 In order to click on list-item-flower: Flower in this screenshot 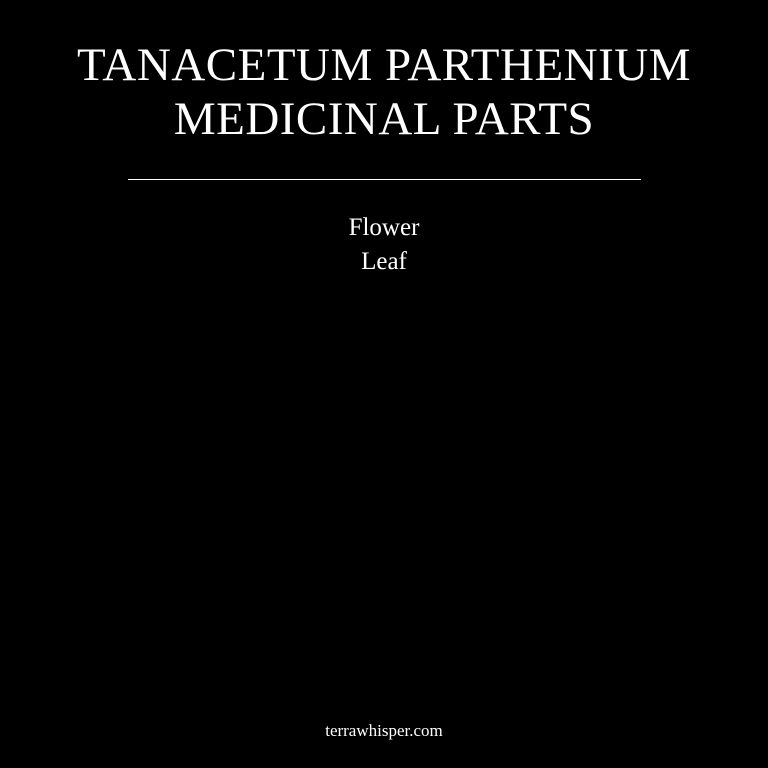, I will do `click(384, 227)`.